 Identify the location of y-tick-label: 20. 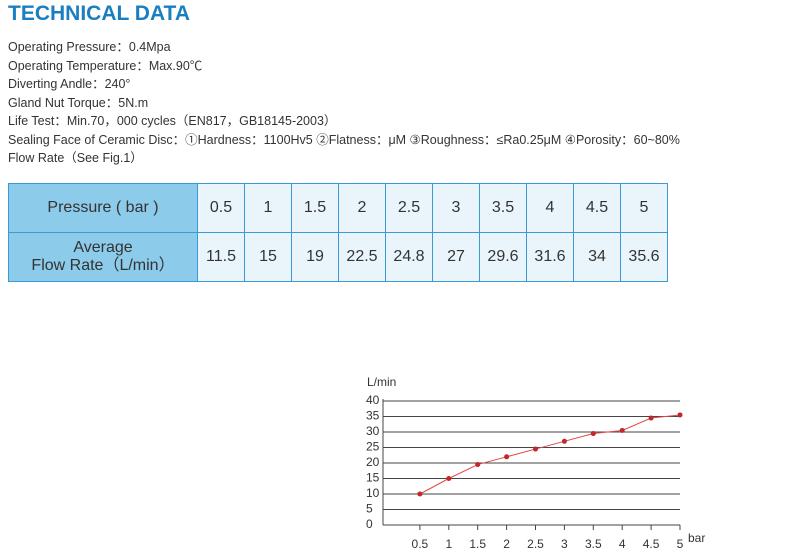
(373, 462).